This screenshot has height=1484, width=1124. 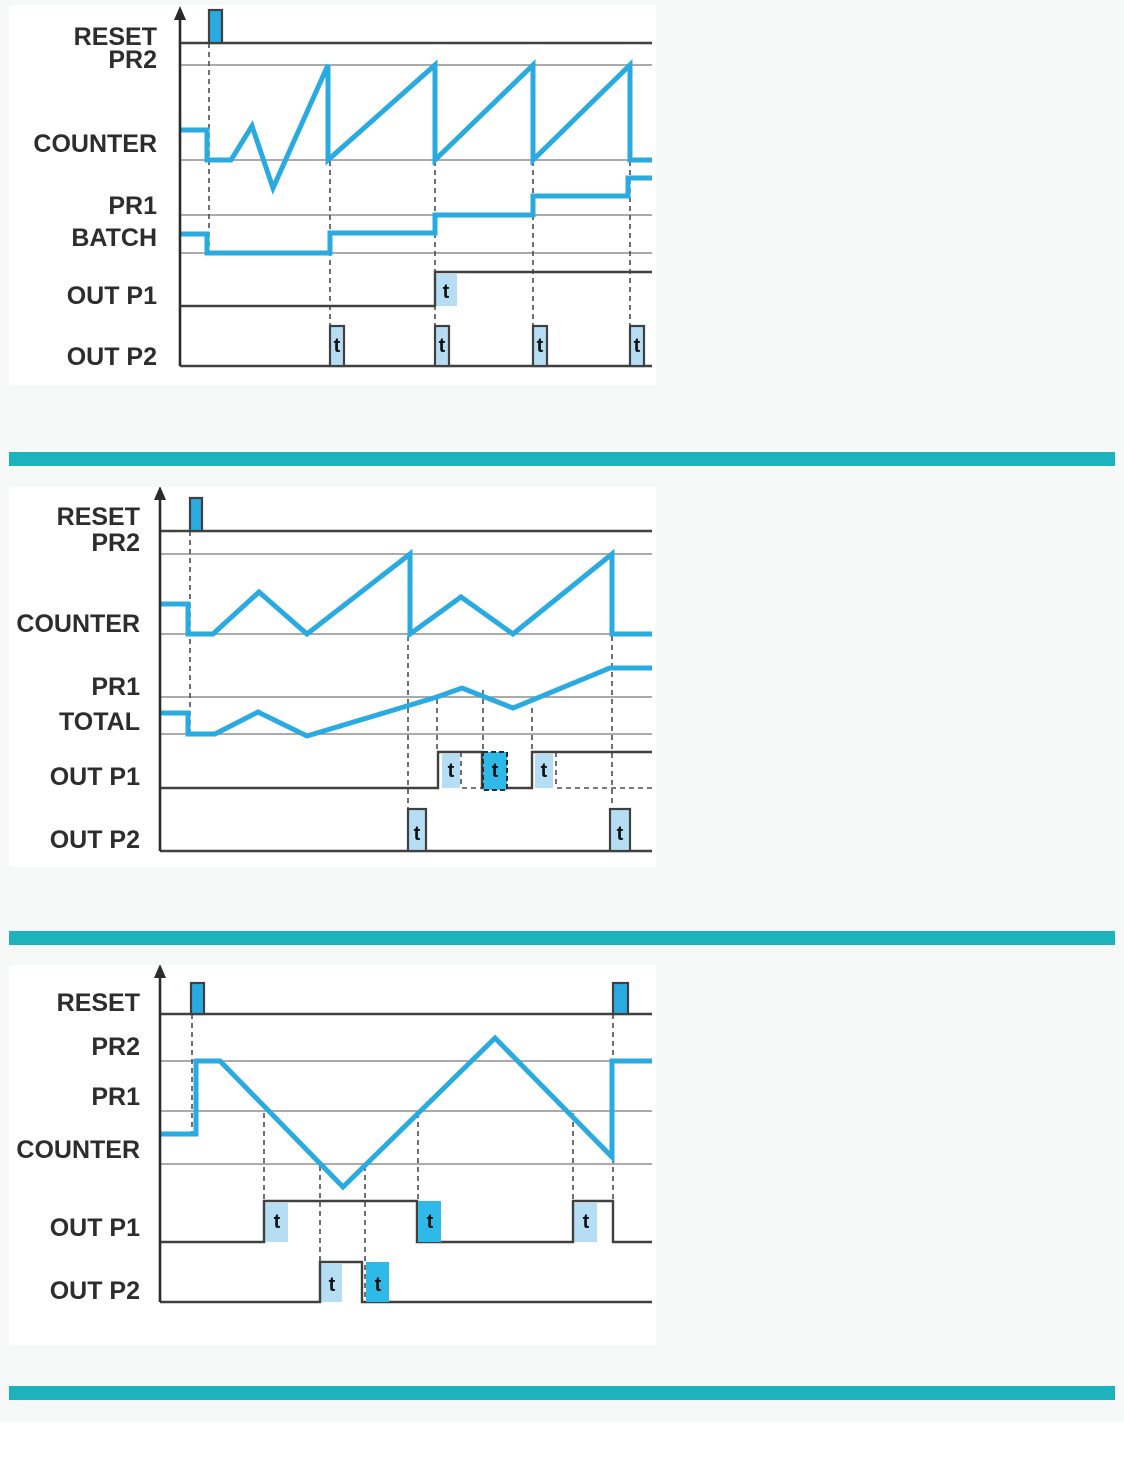 I want to click on t-box-out-p1, so click(x=446, y=290).